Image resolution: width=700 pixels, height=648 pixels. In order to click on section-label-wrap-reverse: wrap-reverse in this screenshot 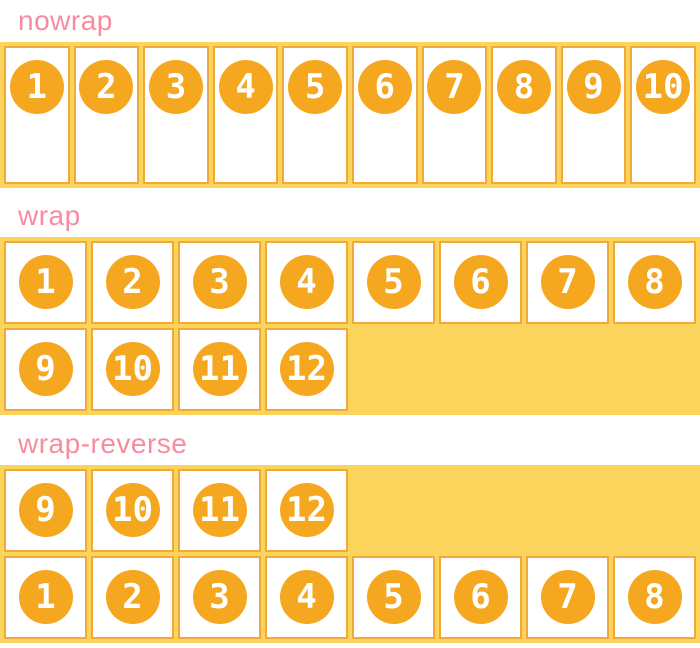, I will do `click(103, 443)`.